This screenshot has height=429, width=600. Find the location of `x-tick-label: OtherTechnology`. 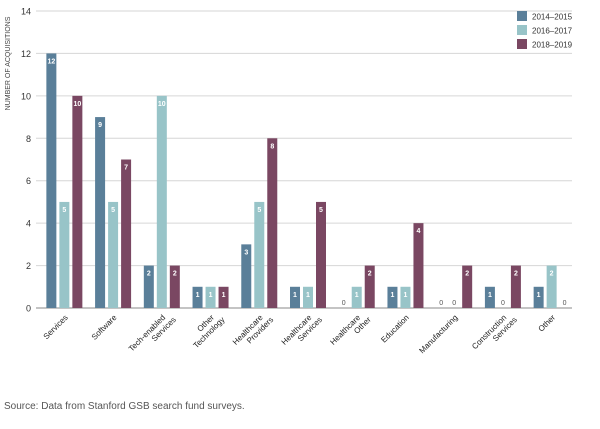

x-tick-label: OtherTechnology is located at coordinates (205, 329).